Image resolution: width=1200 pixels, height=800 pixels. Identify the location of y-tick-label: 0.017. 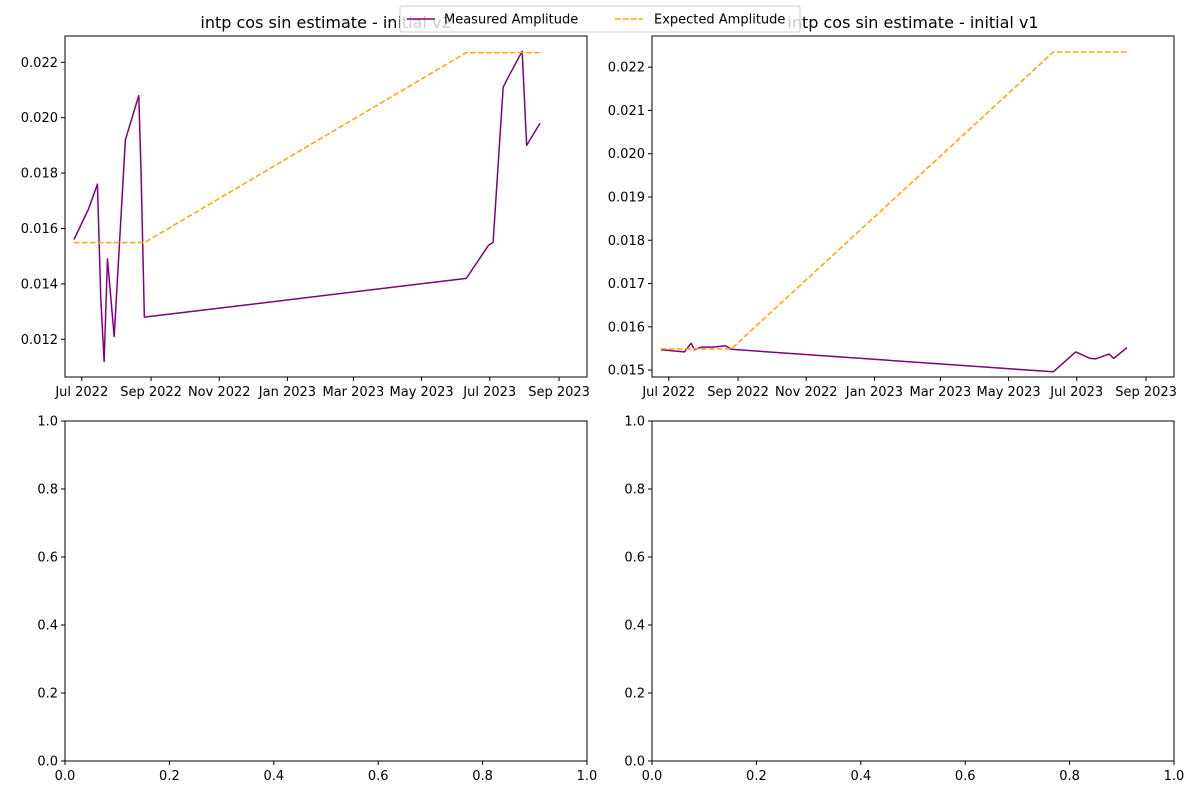
(626, 284).